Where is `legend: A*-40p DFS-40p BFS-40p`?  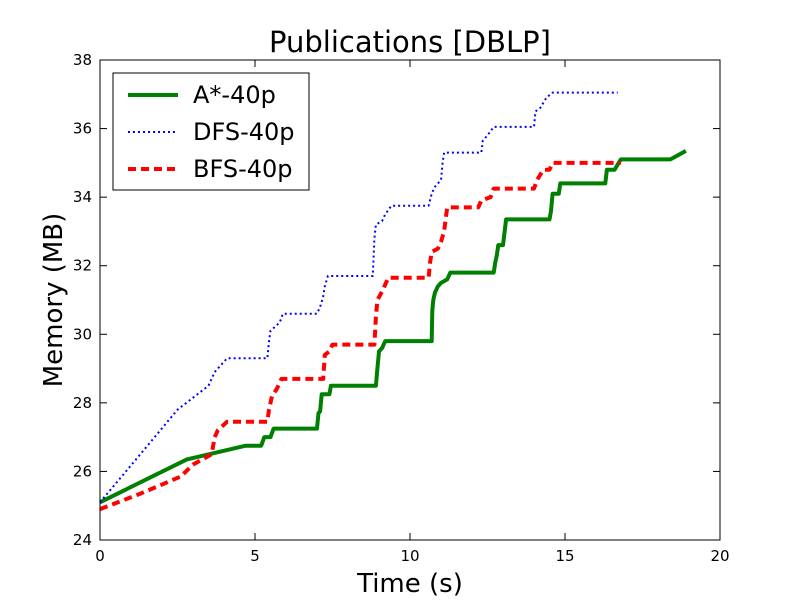 legend: A*-40p DFS-40p BFS-40p is located at coordinates (211, 131).